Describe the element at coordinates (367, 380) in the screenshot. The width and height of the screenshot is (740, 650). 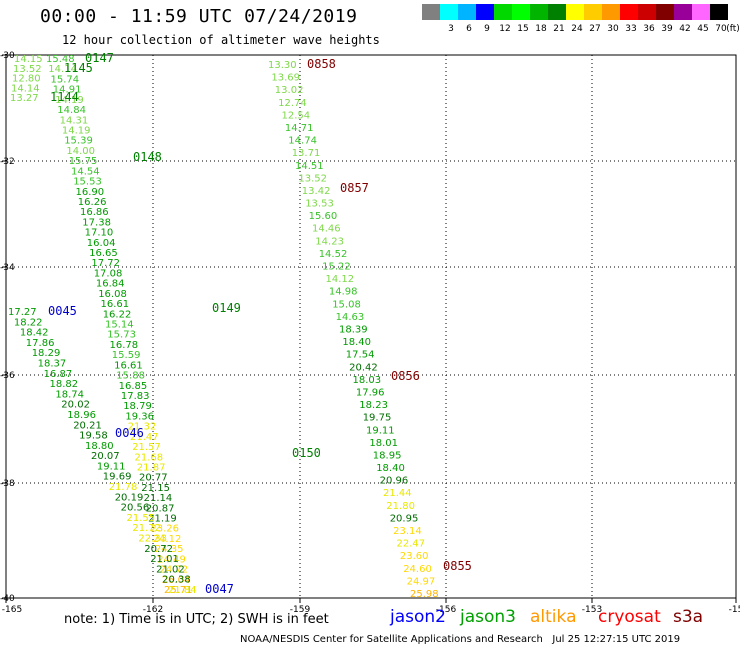
I see `track-d-value: 18.03` at that location.